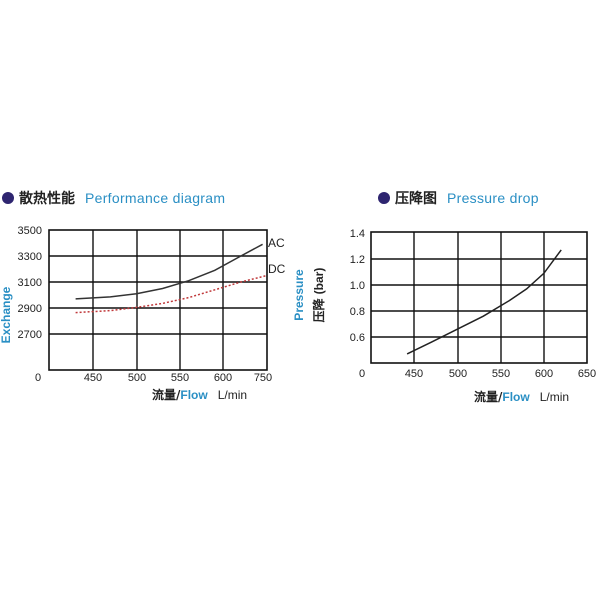  What do you see at coordinates (47, 199) in the screenshot?
I see `performance-title-cn: 散热性能` at bounding box center [47, 199].